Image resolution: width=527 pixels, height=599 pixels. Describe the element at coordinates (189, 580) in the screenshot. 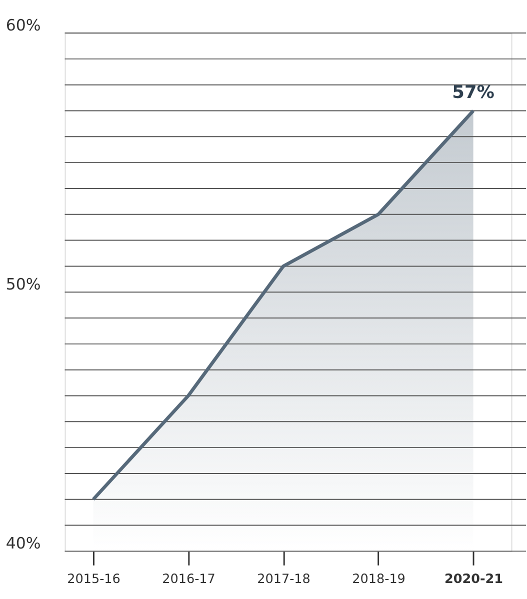

I see `x-tick-label: 2016-17` at that location.